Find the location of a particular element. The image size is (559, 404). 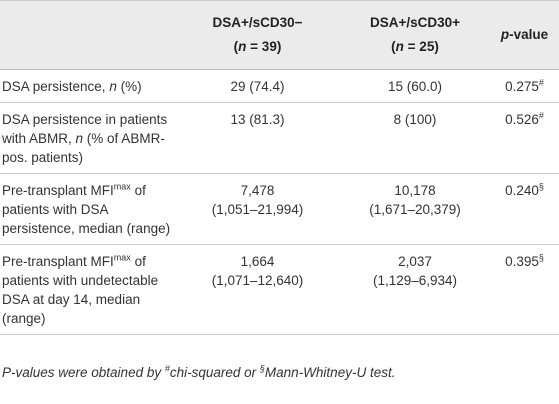

text-segment: 8 (100) is located at coordinates (415, 119).